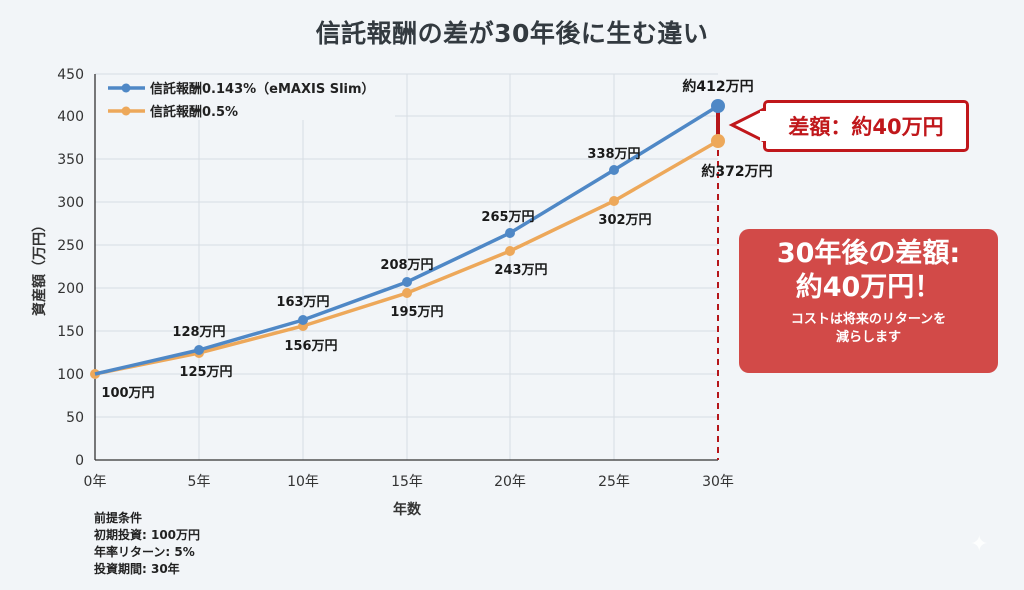 This screenshot has width=1024, height=590. Describe the element at coordinates (262, 89) in the screenshot. I see `legend-item-0.143: 信託報酬0.143%（eMAXIS Slim）` at that location.